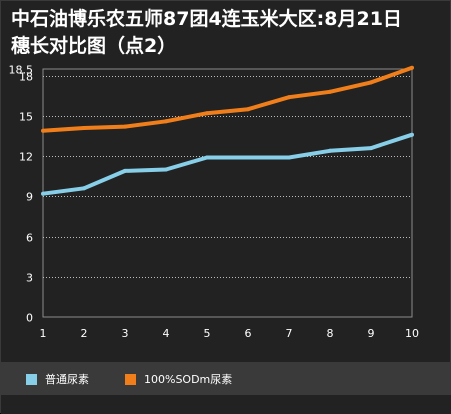  What do you see at coordinates (412, 333) in the screenshot?
I see `x-tick-label-9: 10` at bounding box center [412, 333].